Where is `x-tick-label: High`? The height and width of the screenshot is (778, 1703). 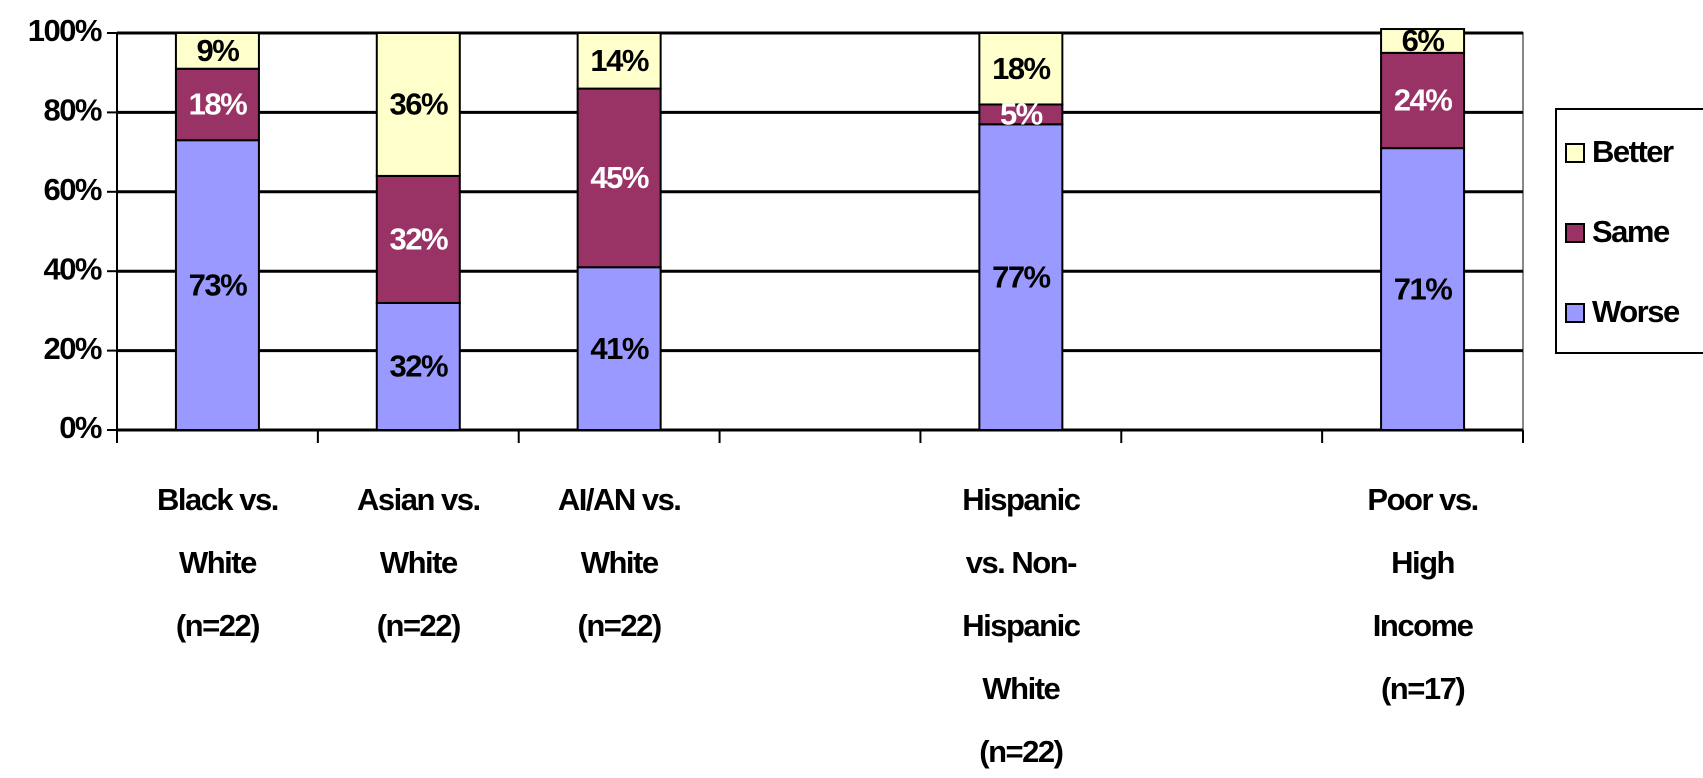
x-tick-label: High is located at coordinates (1422, 562).